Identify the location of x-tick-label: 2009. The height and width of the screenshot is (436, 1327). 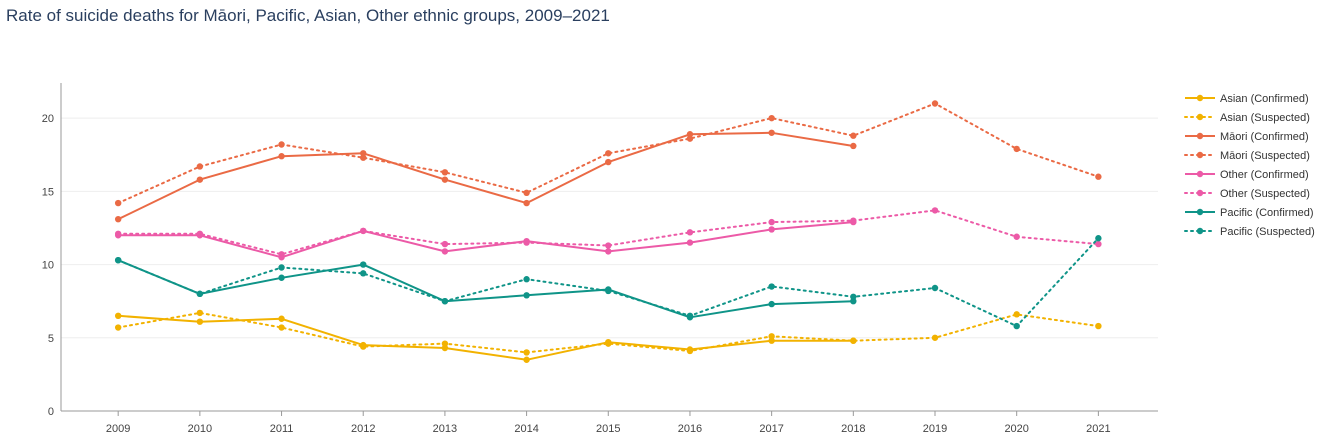
(118, 429).